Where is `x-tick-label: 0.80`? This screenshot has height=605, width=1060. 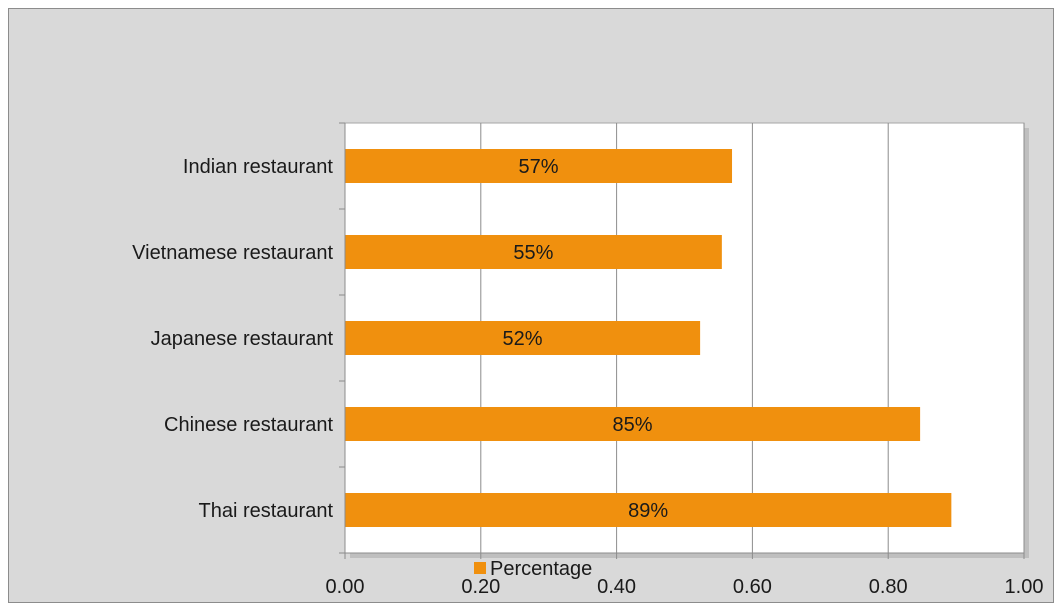 x-tick-label: 0.80 is located at coordinates (888, 587).